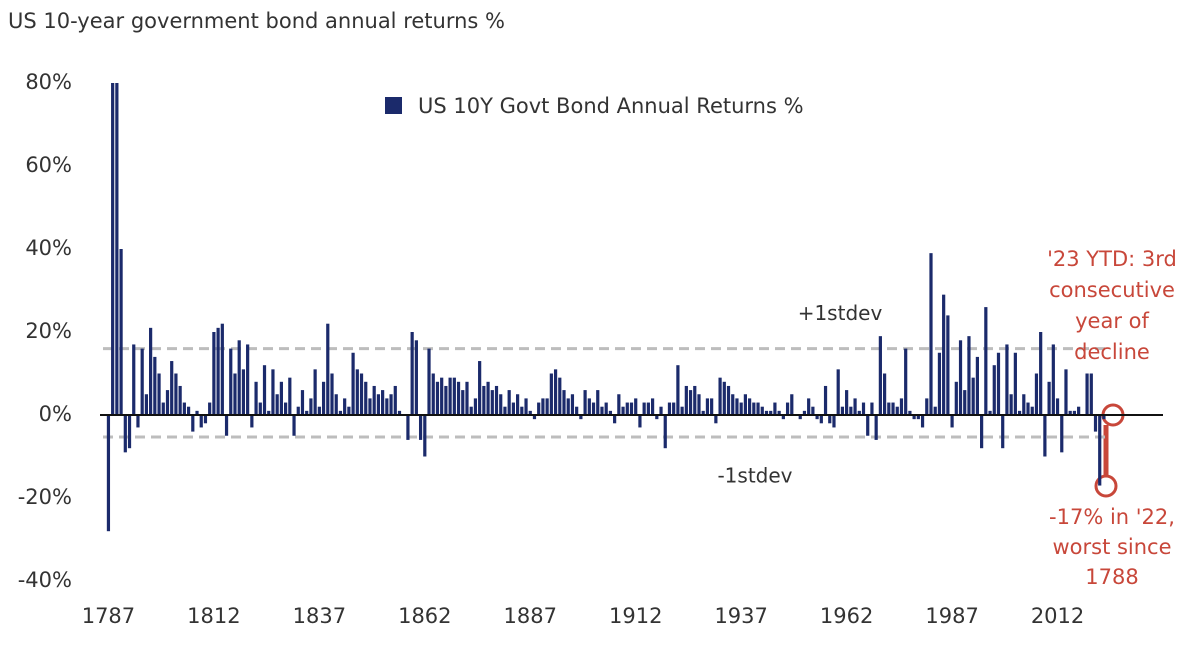  What do you see at coordinates (1112, 517) in the screenshot?
I see `annotation: -17% in '22,` at bounding box center [1112, 517].